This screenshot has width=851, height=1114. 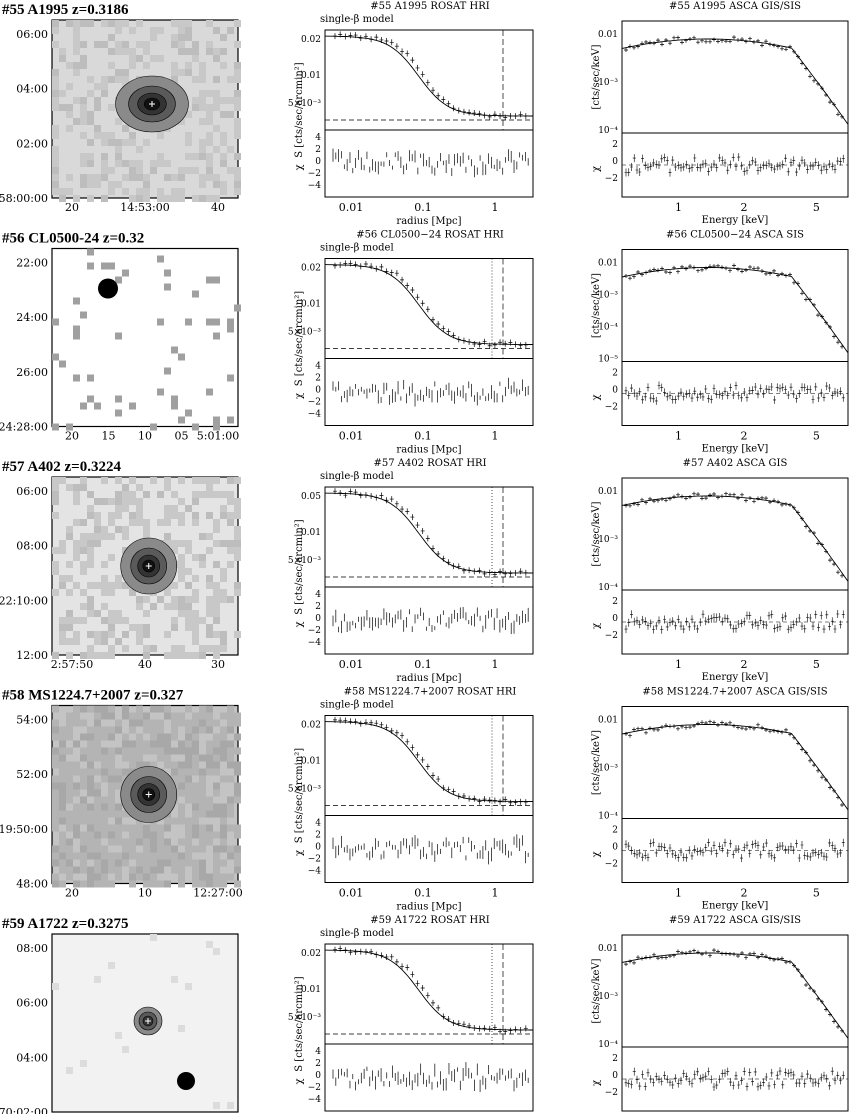 What do you see at coordinates (423, 207) in the screenshot?
I see `sb-x-tick-label: 0.1` at bounding box center [423, 207].